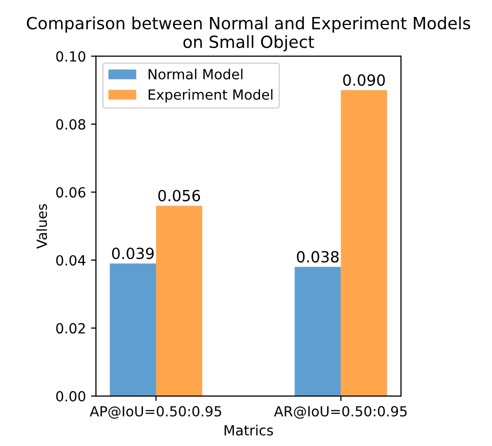  What do you see at coordinates (364, 80) in the screenshot?
I see `text: 0.090` at bounding box center [364, 80].